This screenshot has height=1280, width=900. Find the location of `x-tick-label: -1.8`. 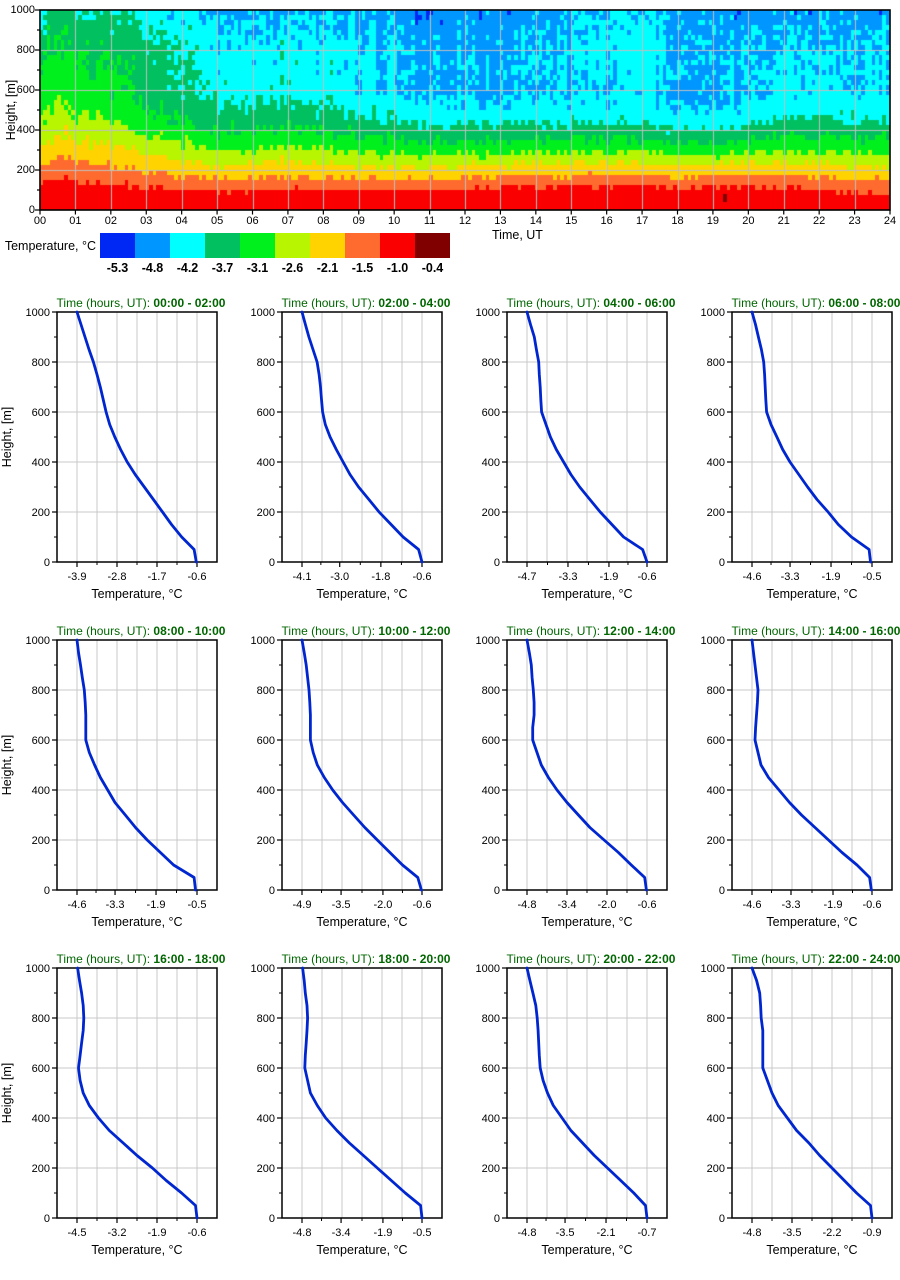

x-tick-label: -1.8 is located at coordinates (380, 577).